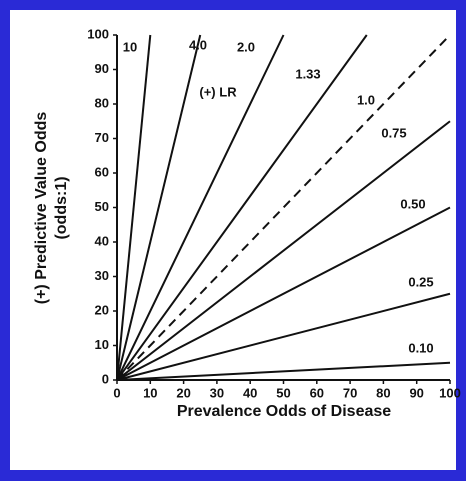 This screenshot has height=481, width=466. Describe the element at coordinates (102, 68) in the screenshot. I see `y-tick-label: 90` at that location.